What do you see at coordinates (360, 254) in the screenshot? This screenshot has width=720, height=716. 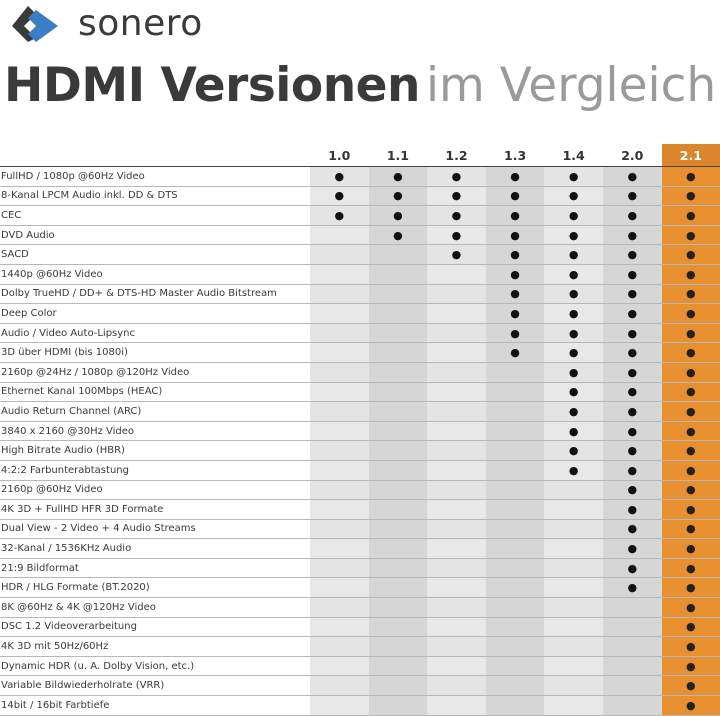 I see `table-row: SACD ● ● ● ● ●` at bounding box center [360, 254].